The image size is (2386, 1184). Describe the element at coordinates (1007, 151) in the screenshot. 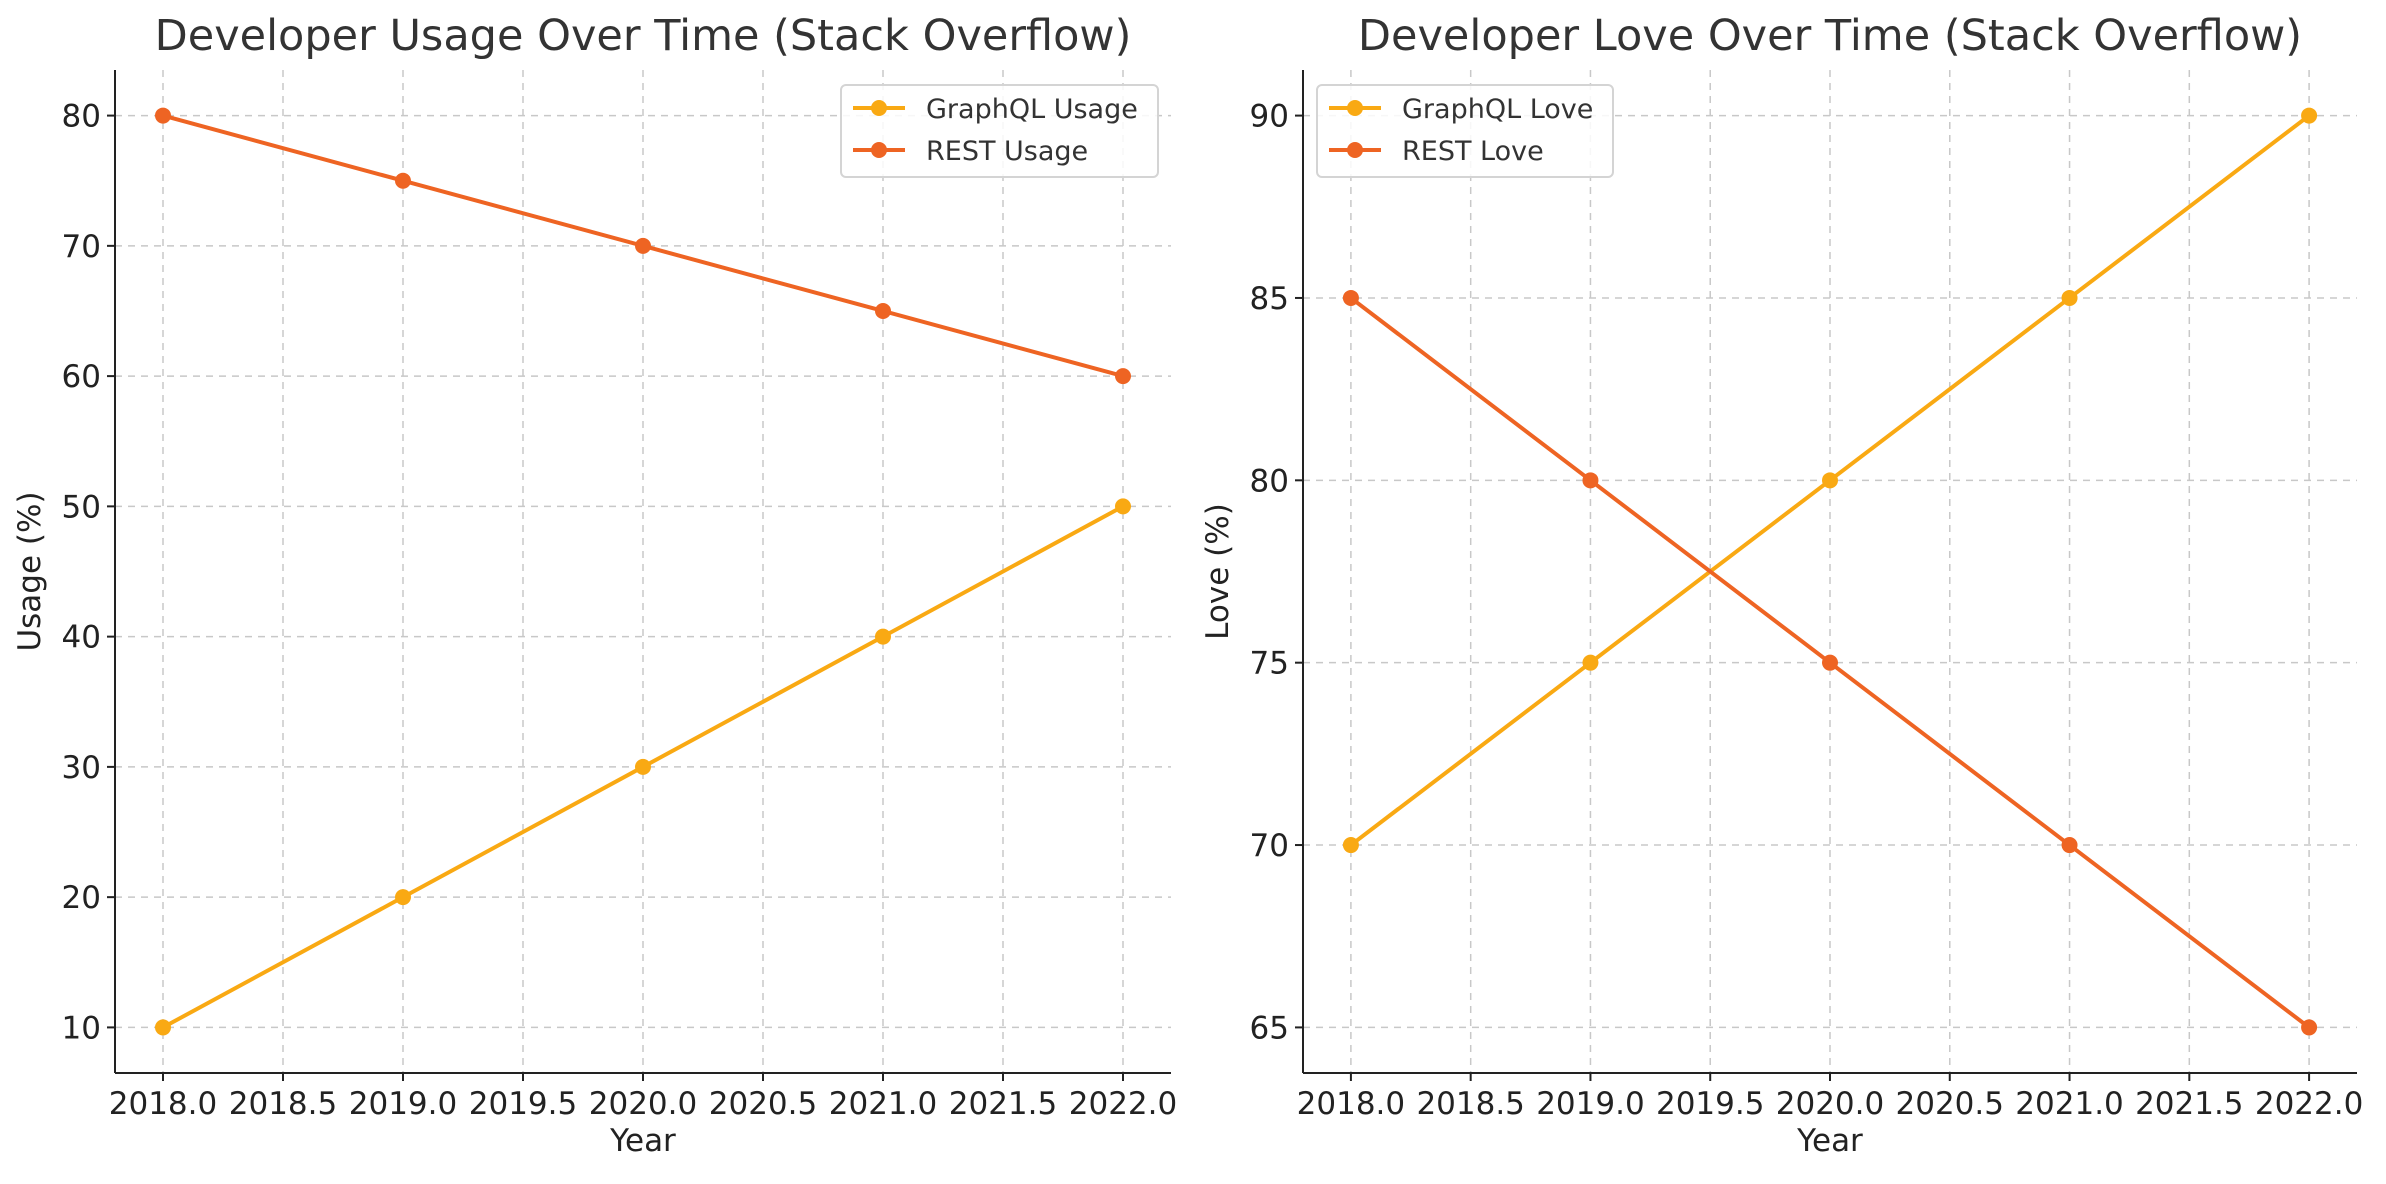

I see `legend-label: REST Usage` at that location.